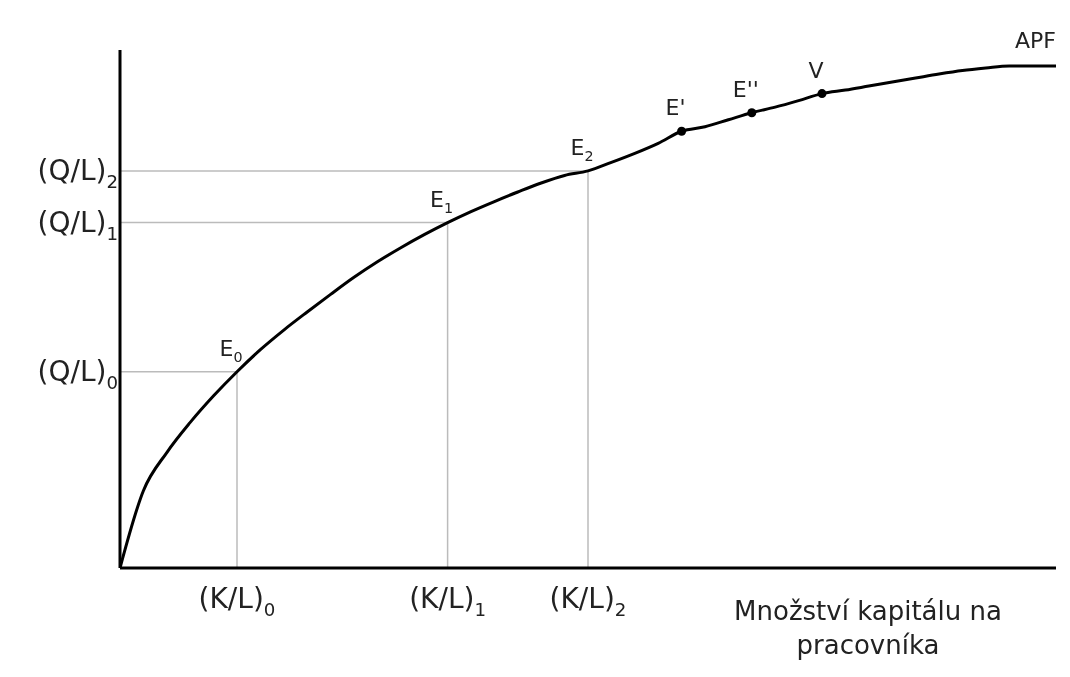  Describe the element at coordinates (442, 201) in the screenshot. I see `annotation: E$_{1}$` at that location.